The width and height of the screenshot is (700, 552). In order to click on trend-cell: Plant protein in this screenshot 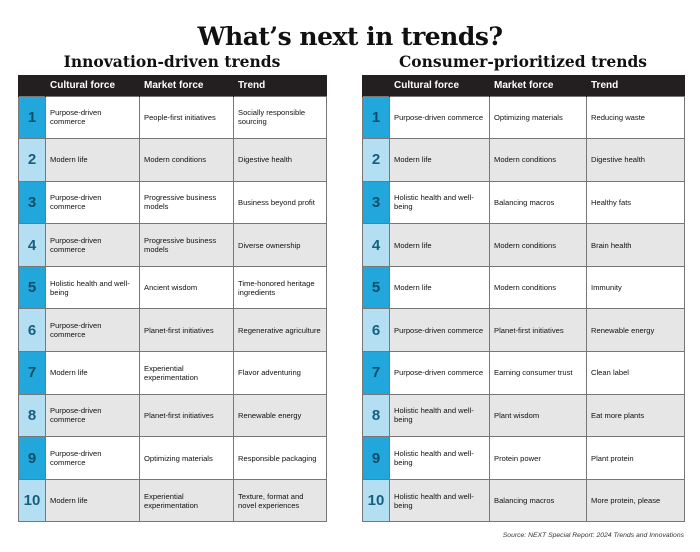, I will do `click(635, 458)`.